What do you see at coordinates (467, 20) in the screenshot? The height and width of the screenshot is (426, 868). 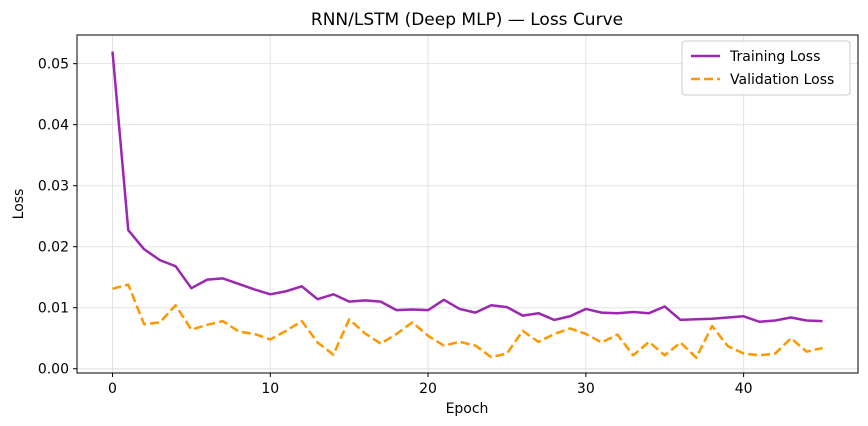 I see `chart-title: RNN/LSTM (Deep MLP) — Loss Curve` at bounding box center [467, 20].